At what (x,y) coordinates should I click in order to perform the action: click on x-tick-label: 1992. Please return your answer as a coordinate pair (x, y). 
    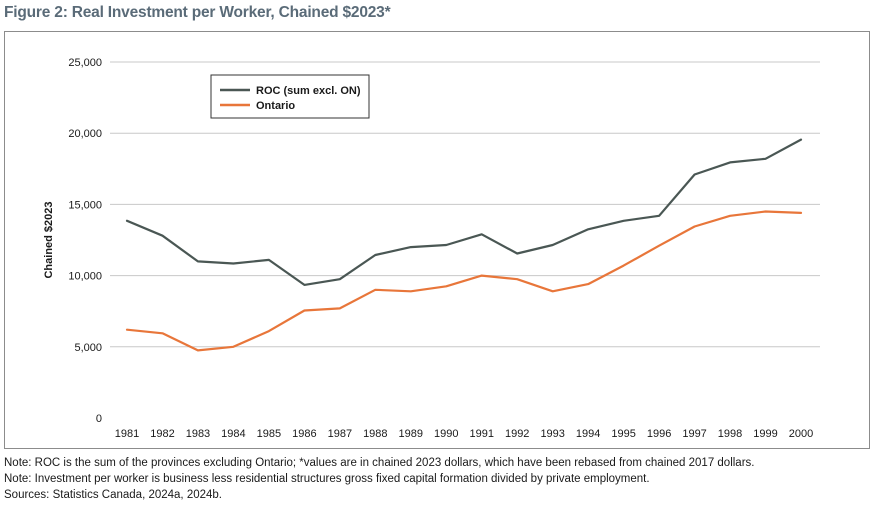
    Looking at the image, I should click on (517, 434).